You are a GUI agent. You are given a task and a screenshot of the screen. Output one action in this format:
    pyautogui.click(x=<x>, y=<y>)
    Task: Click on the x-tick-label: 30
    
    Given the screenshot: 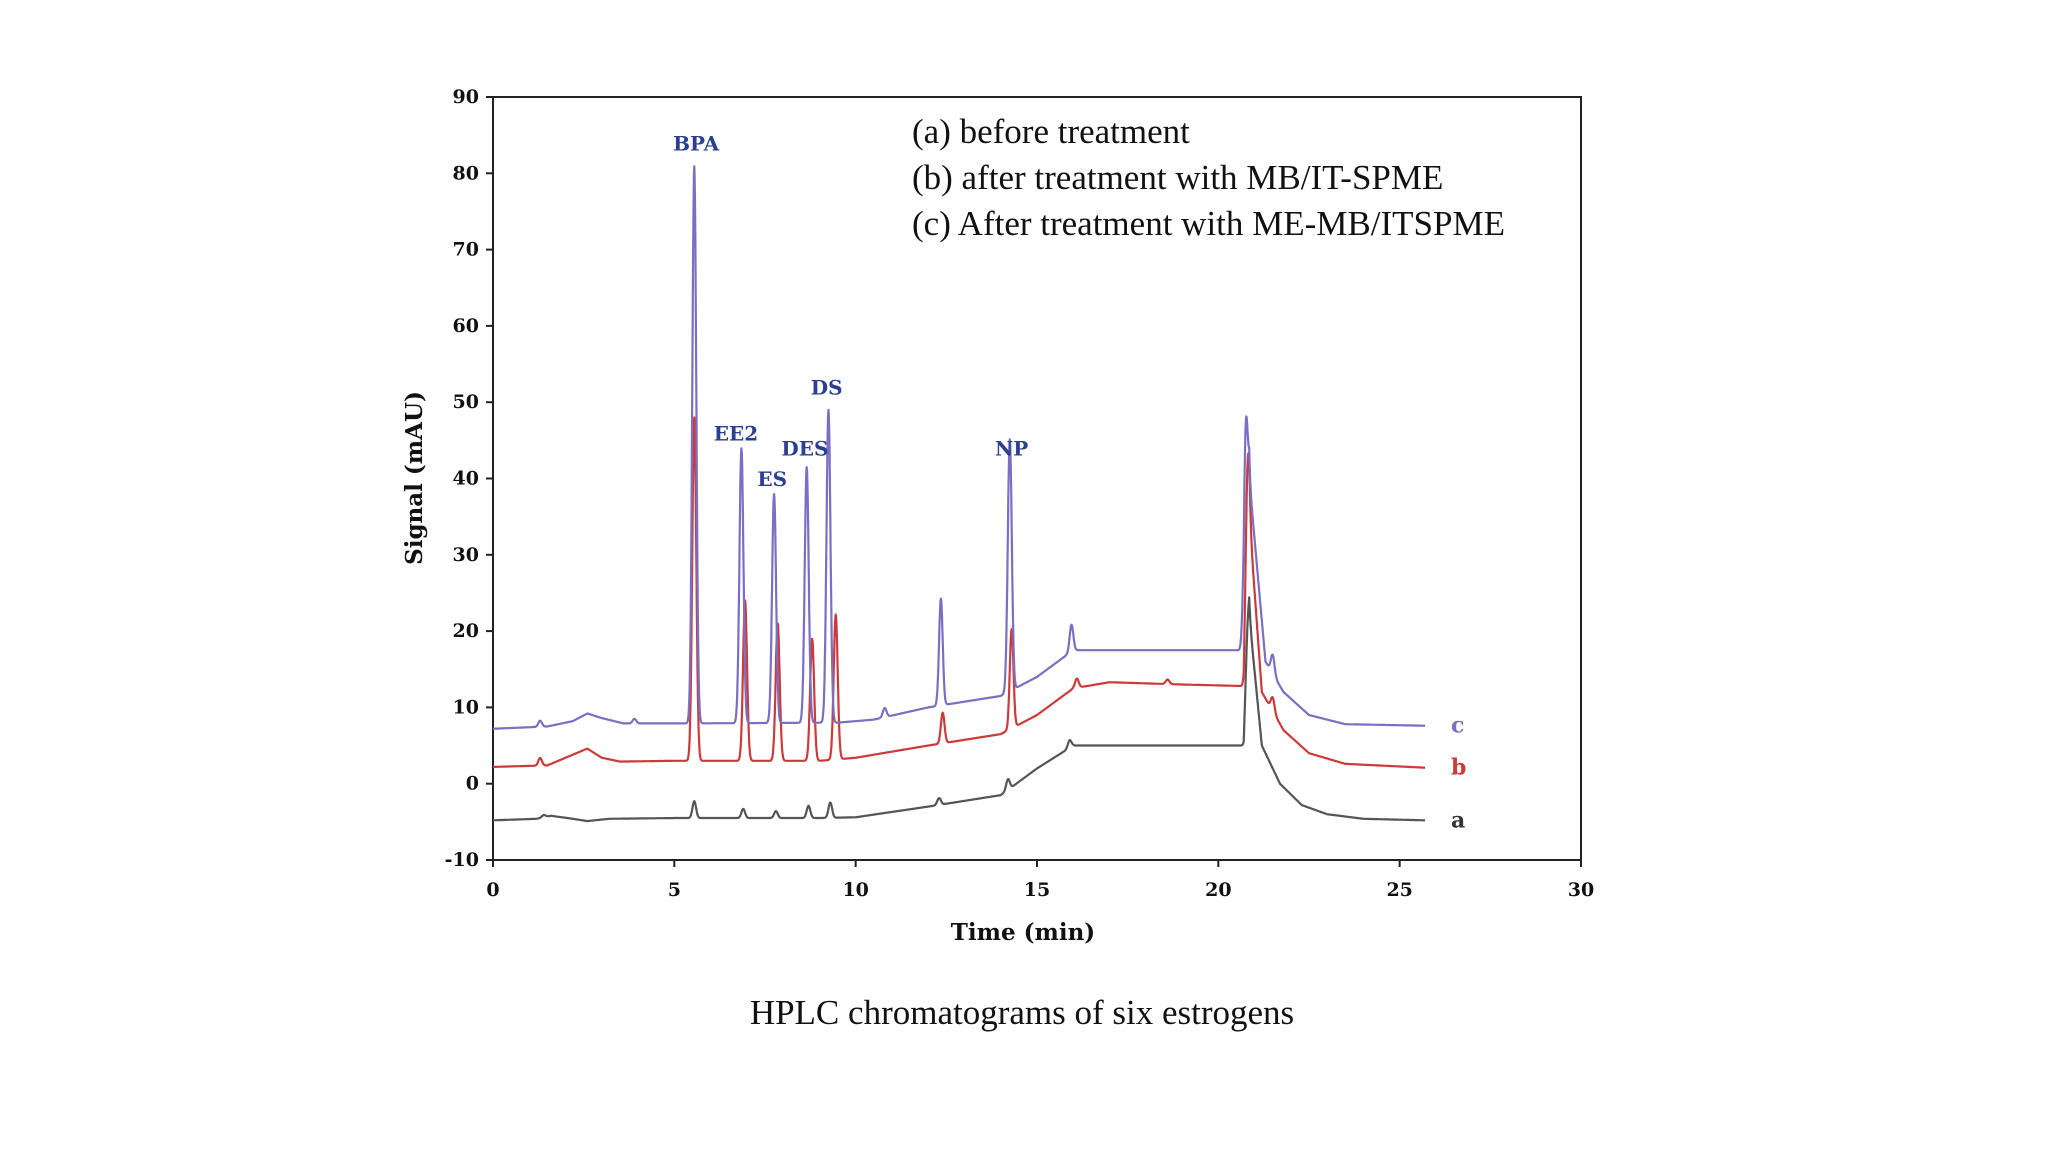 What is the action you would take?
    pyautogui.click(x=1581, y=890)
    